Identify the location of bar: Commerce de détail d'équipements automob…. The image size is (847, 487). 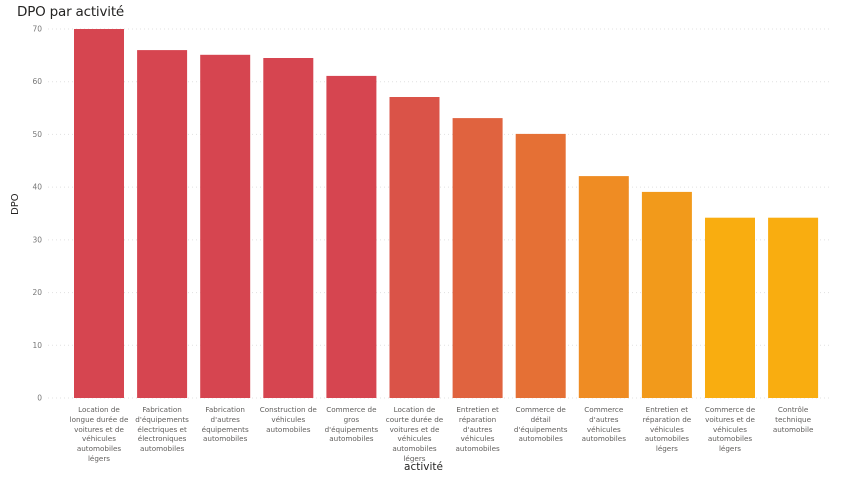
(540, 265).